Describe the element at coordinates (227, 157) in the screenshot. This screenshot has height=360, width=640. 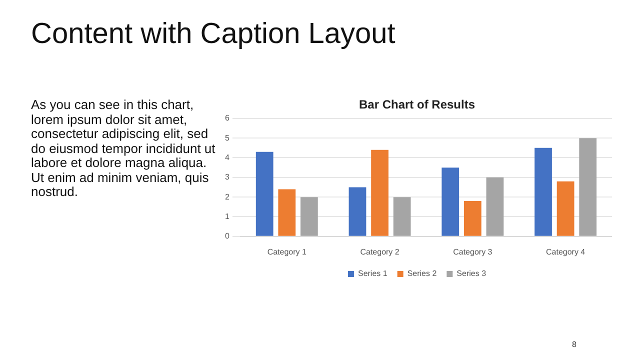
I see `y-tick-label: 4` at that location.